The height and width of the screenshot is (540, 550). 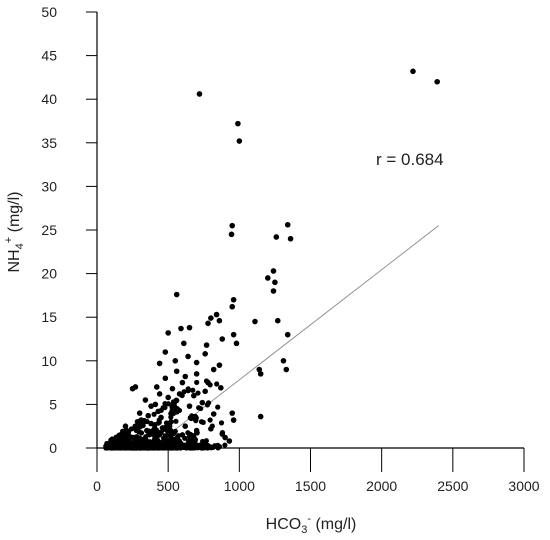 I want to click on x-tick-label: 3000, so click(x=523, y=486).